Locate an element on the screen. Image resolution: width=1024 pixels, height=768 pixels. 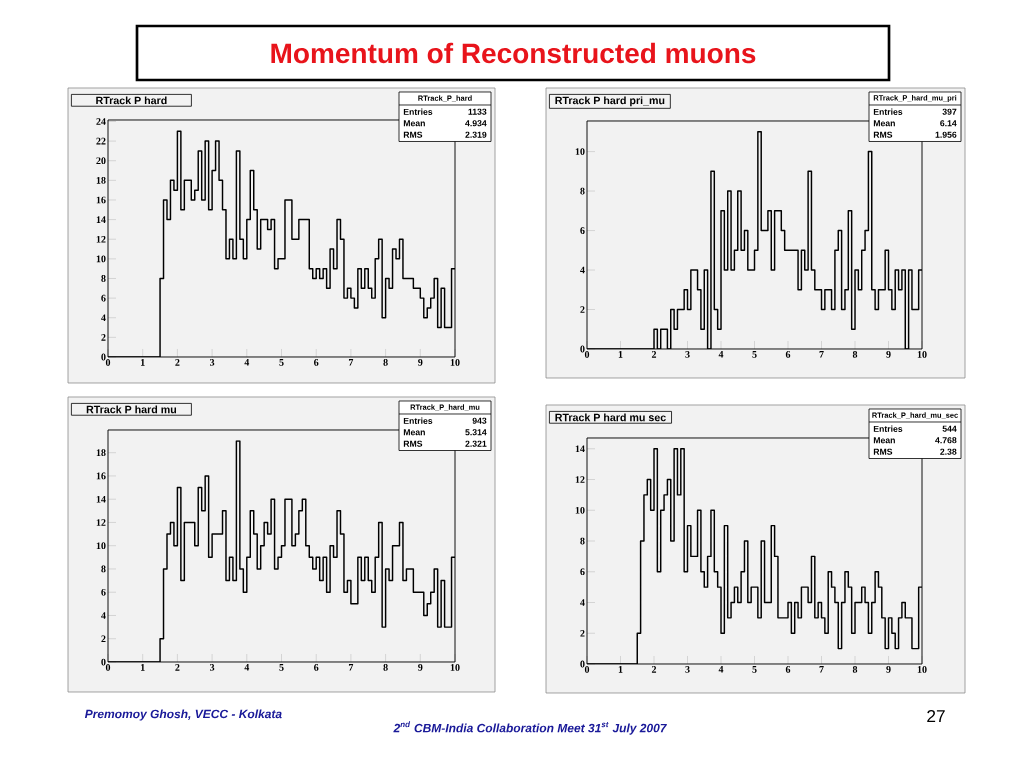
chart-title: RTrack P hard pri_mu is located at coordinates (610, 101).